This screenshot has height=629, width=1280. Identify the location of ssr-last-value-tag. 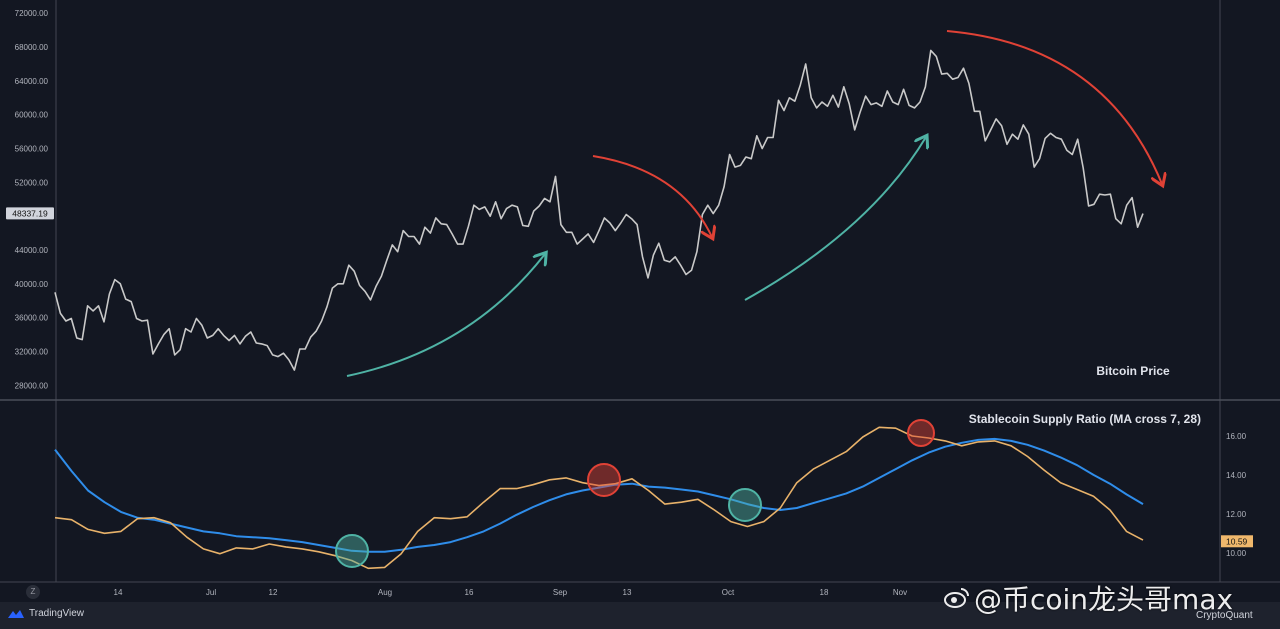
(1237, 541).